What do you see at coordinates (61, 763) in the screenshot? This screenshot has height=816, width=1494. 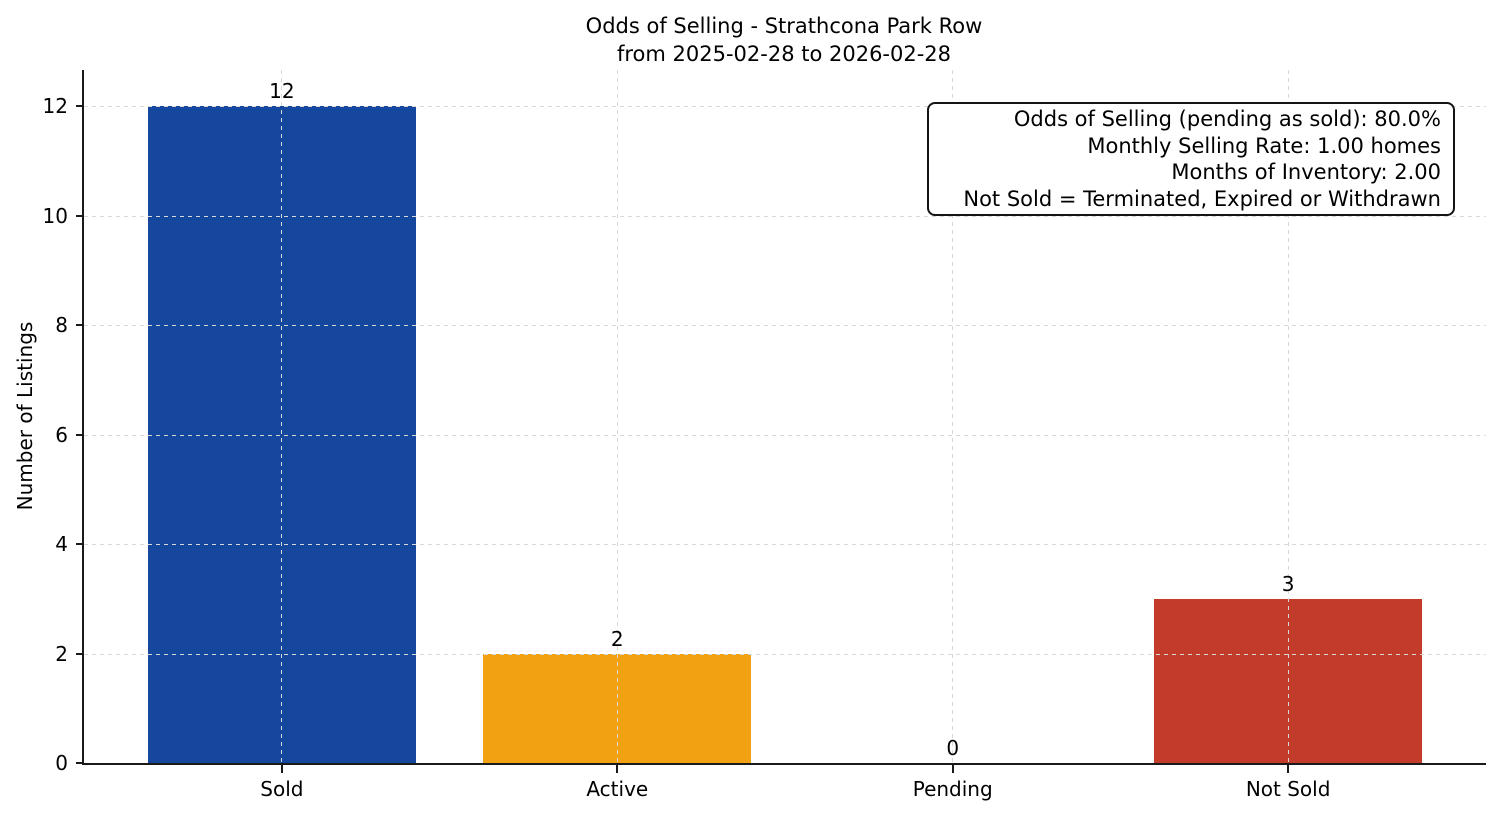 I see `y-tick-label-0: 0` at bounding box center [61, 763].